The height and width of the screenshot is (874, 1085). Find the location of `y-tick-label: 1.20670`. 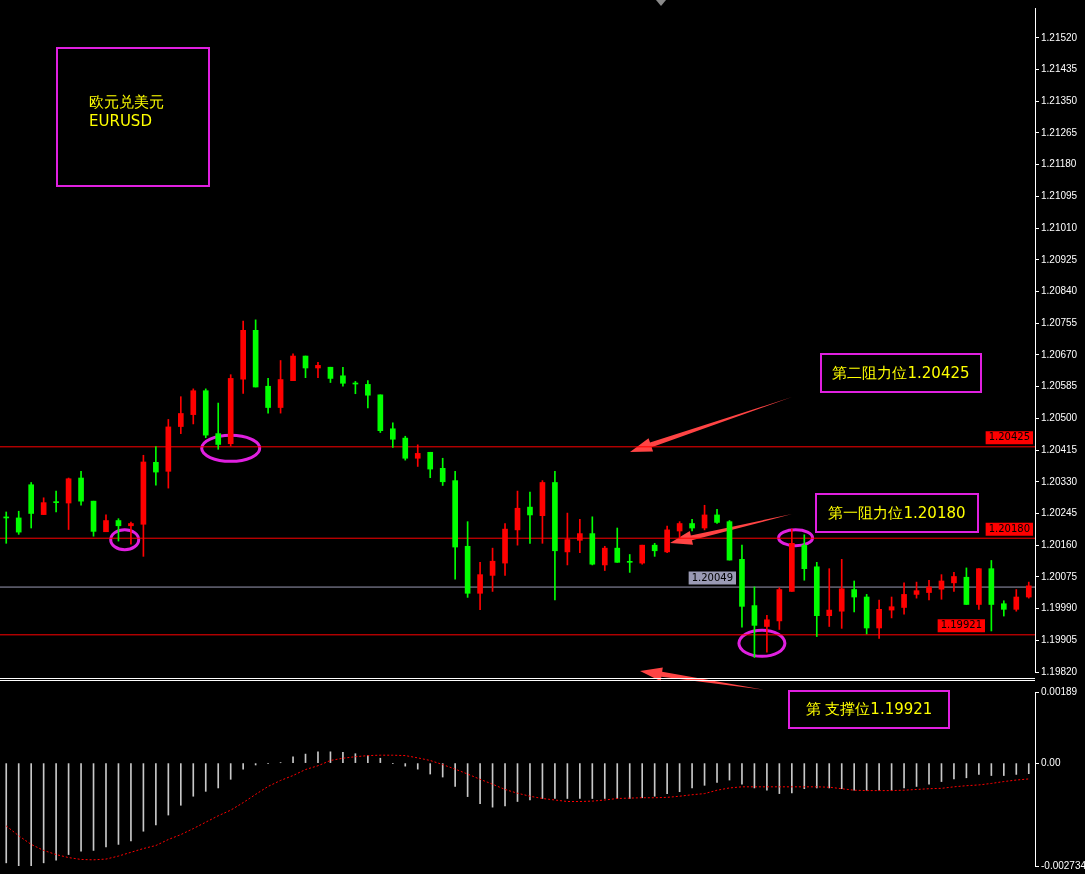

y-tick-label: 1.20670 is located at coordinates (1059, 354).